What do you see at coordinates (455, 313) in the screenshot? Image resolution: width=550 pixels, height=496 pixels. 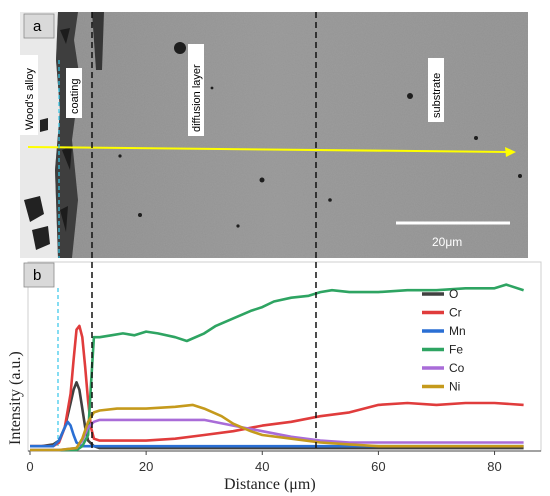 I see `legend-label-cr: Cr` at bounding box center [455, 313].